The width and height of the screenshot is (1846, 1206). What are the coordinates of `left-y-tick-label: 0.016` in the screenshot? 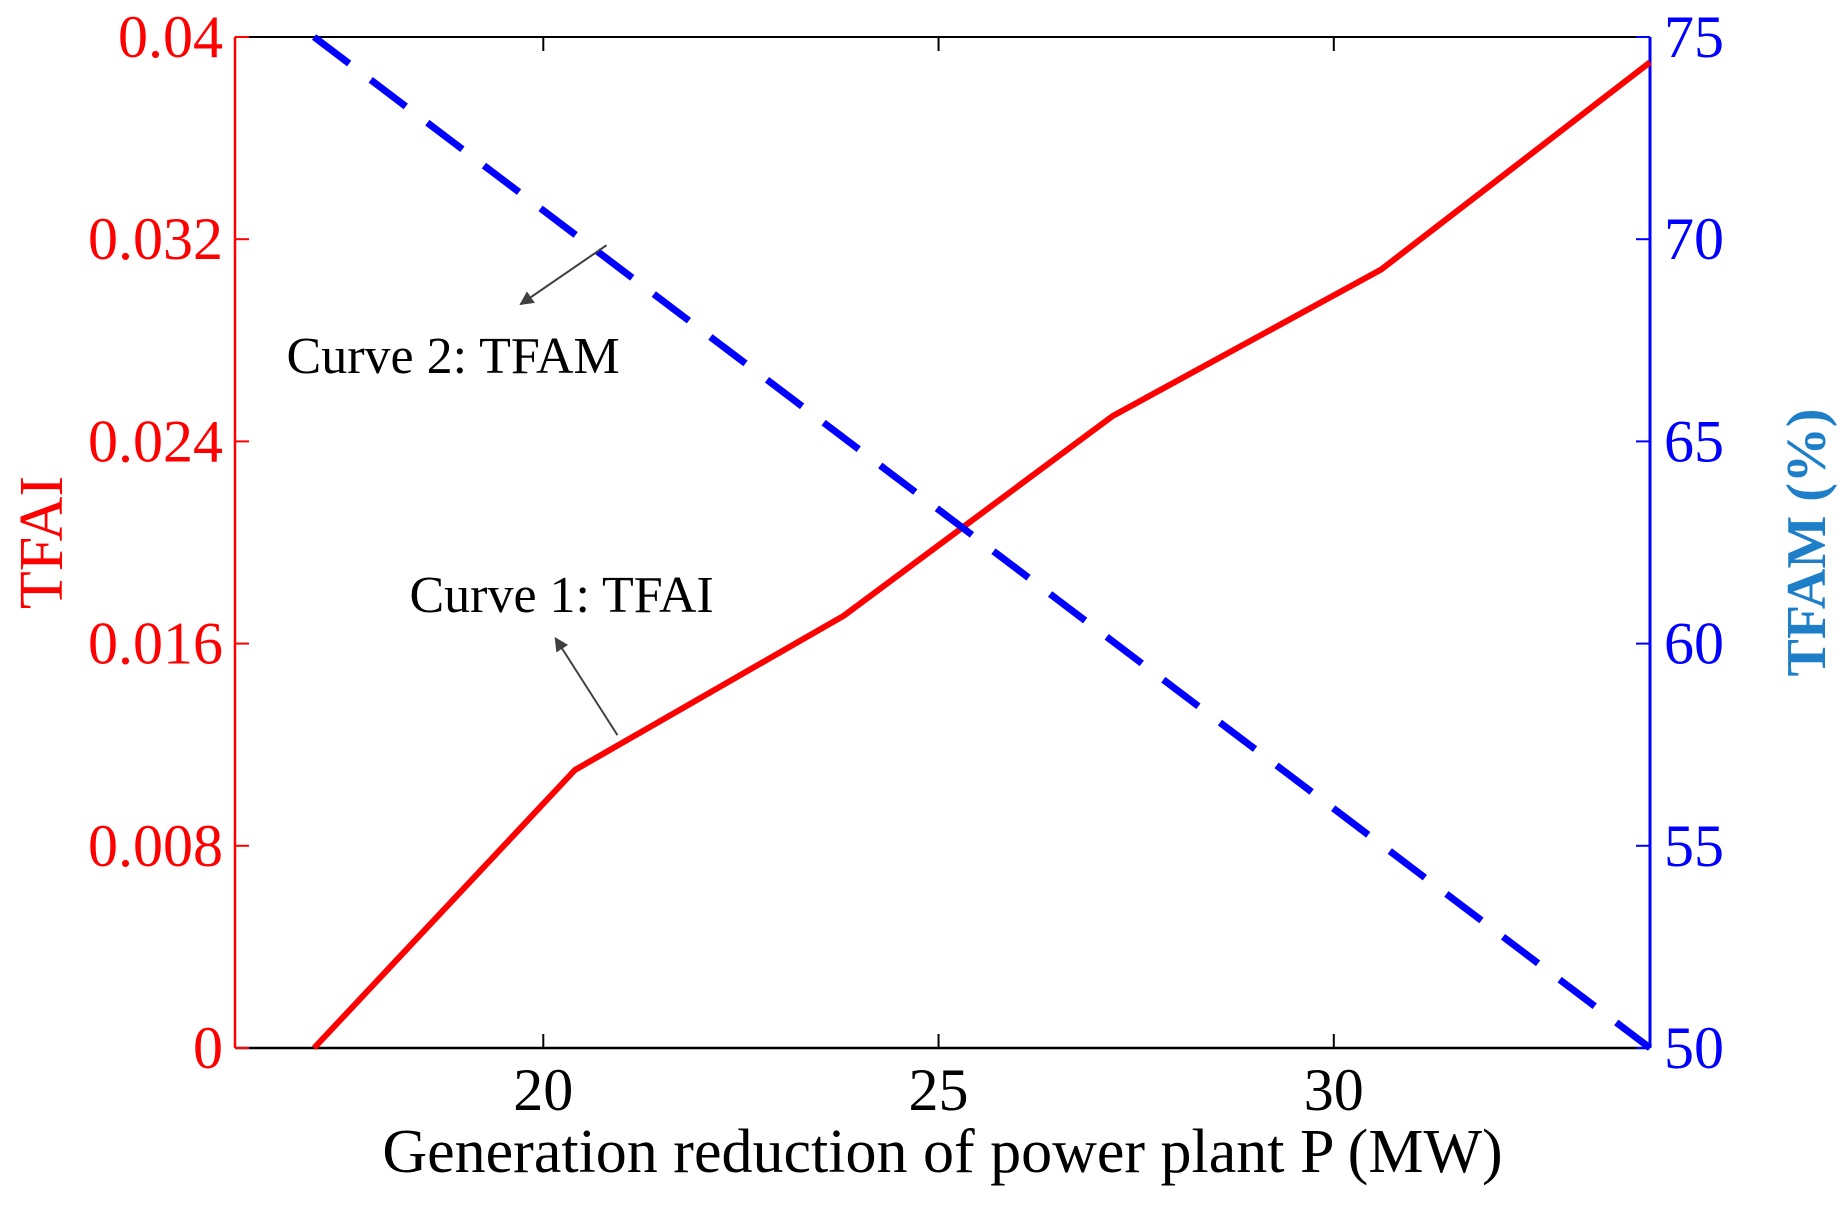 It's located at (155, 644).